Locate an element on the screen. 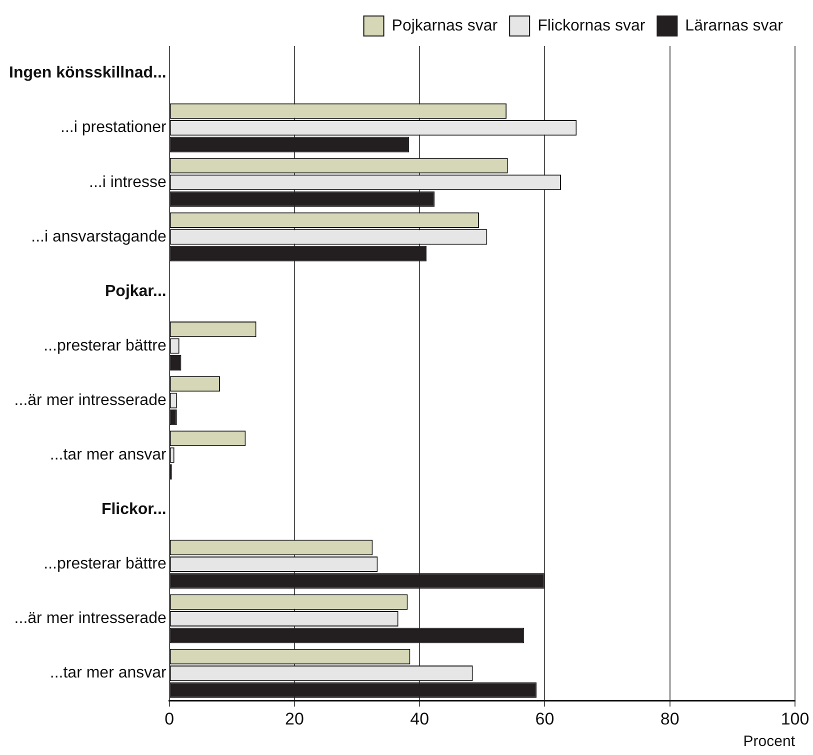 The image size is (813, 755). legend-label: Lärarnas svar is located at coordinates (734, 25).